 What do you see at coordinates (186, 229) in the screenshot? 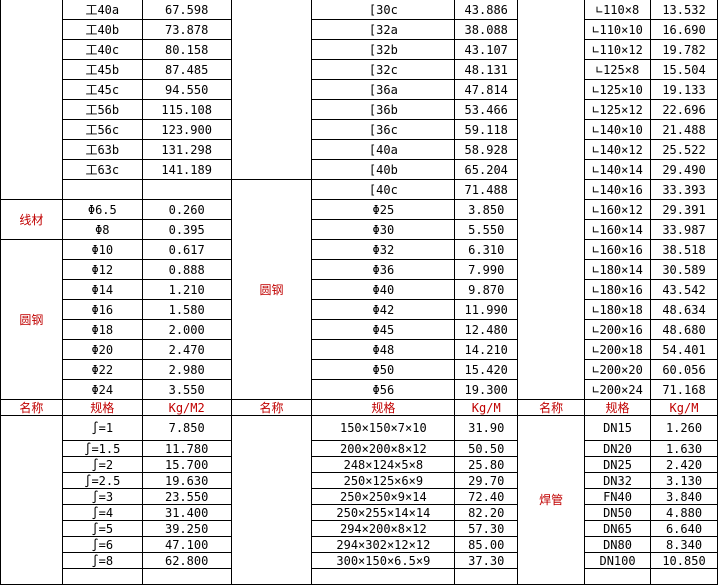
I see `weight-cell: 0.395` at bounding box center [186, 229].